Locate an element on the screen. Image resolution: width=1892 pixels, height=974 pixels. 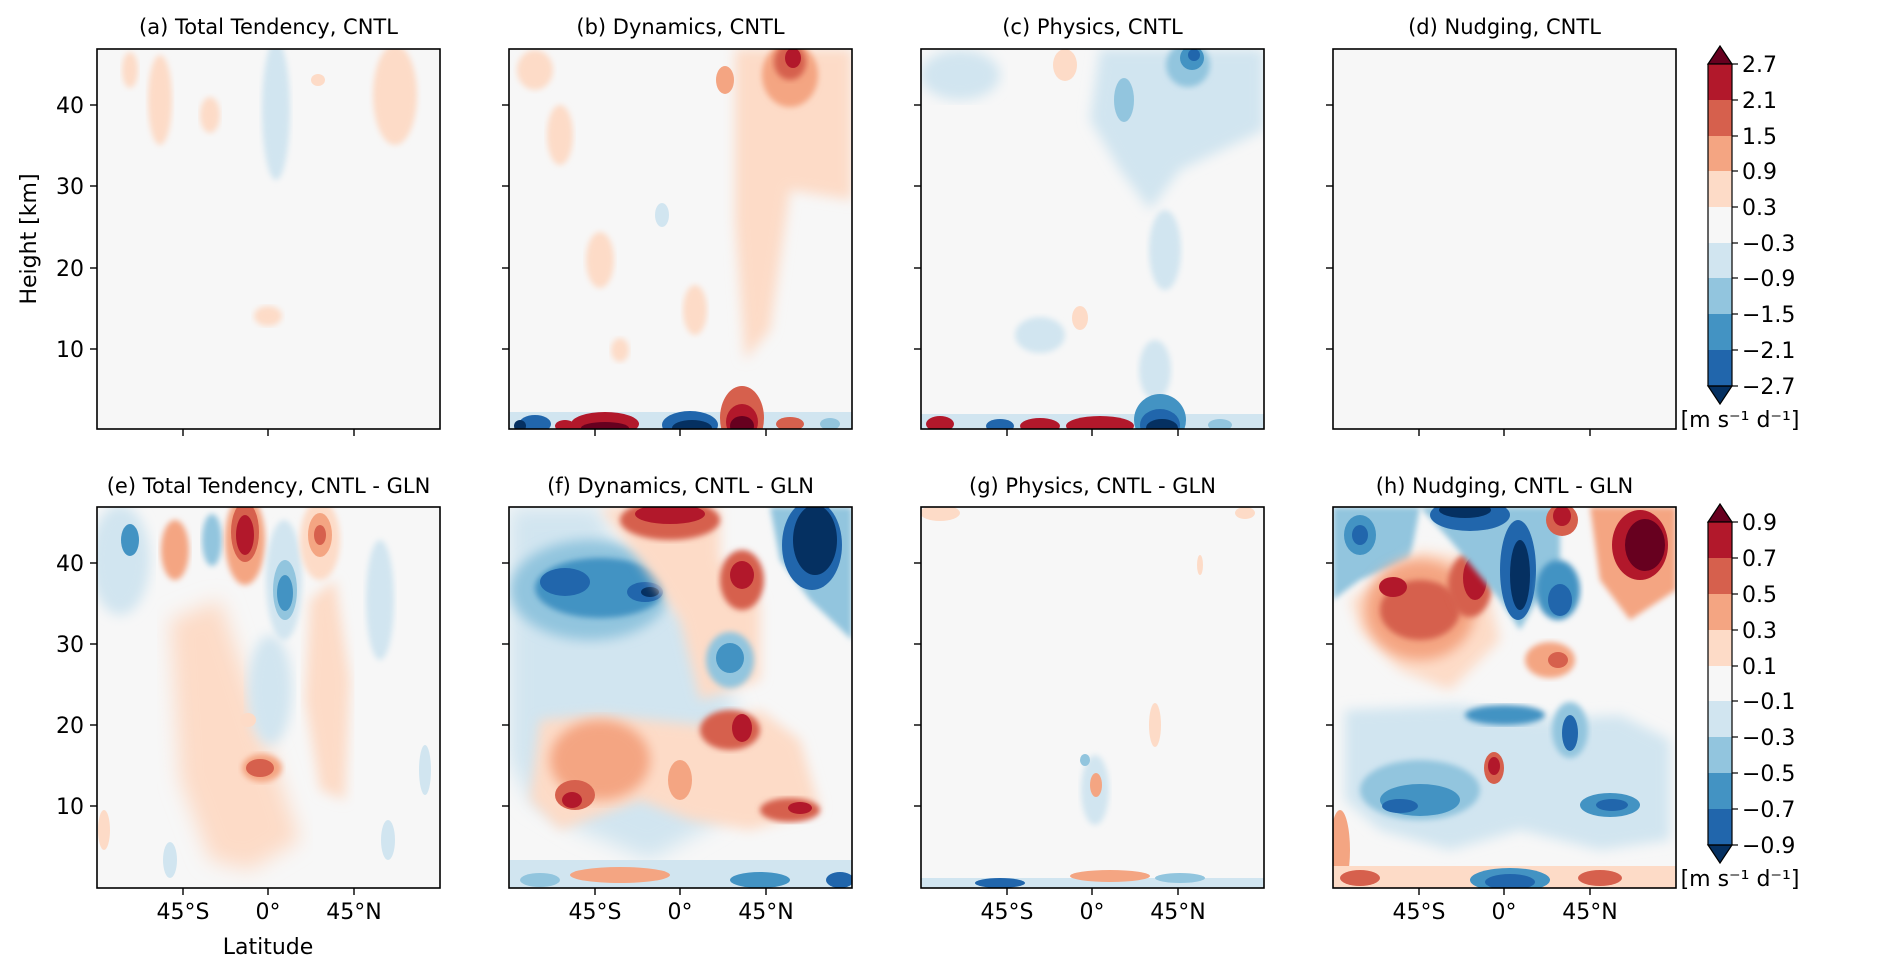
colorbar-tick-label: 0.9 is located at coordinates (1759, 172).